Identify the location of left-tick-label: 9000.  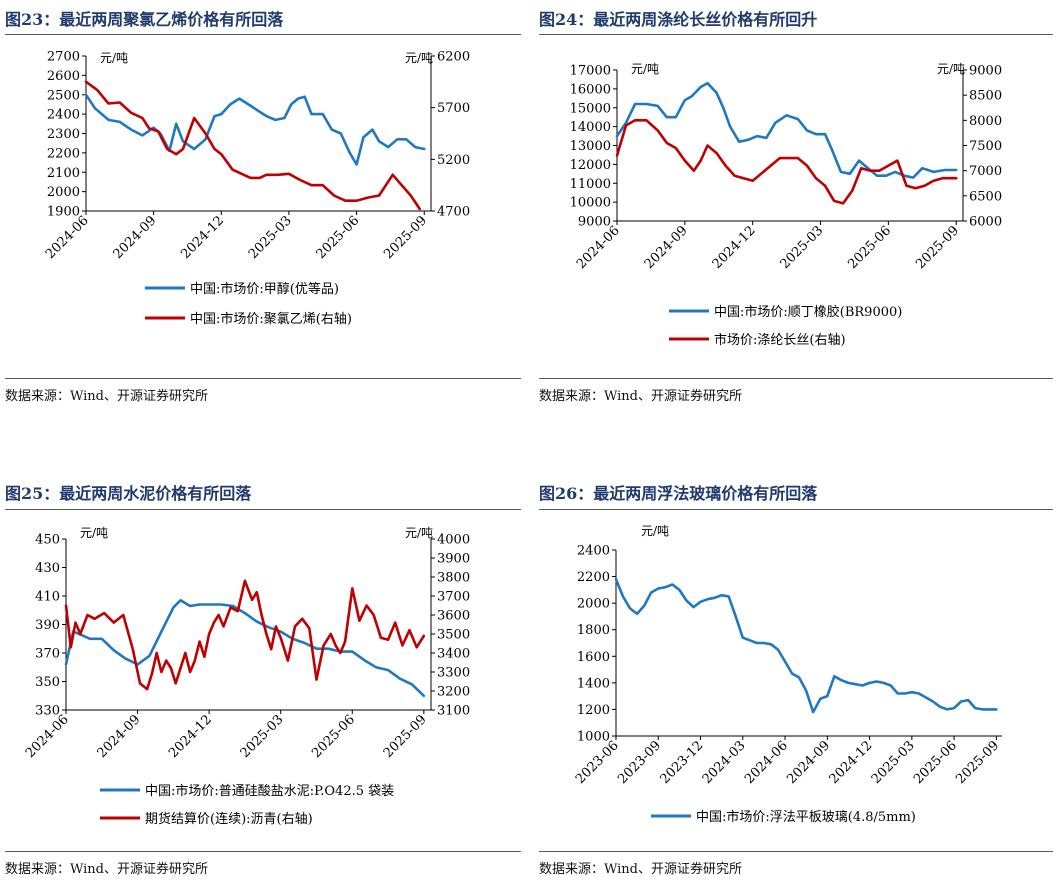
(594, 222).